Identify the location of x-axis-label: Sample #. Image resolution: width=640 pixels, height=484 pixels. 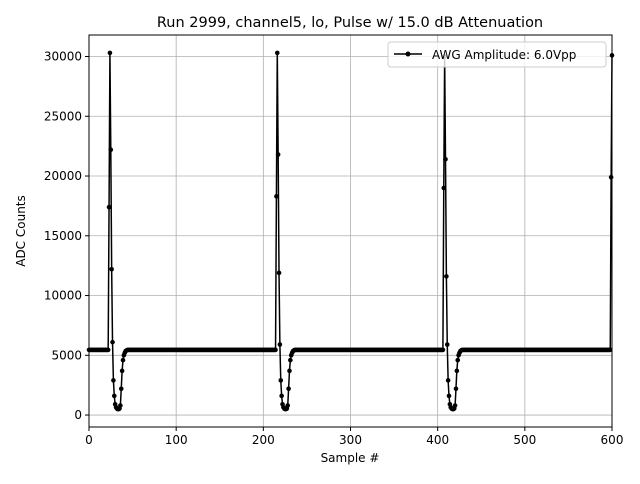
(350, 458).